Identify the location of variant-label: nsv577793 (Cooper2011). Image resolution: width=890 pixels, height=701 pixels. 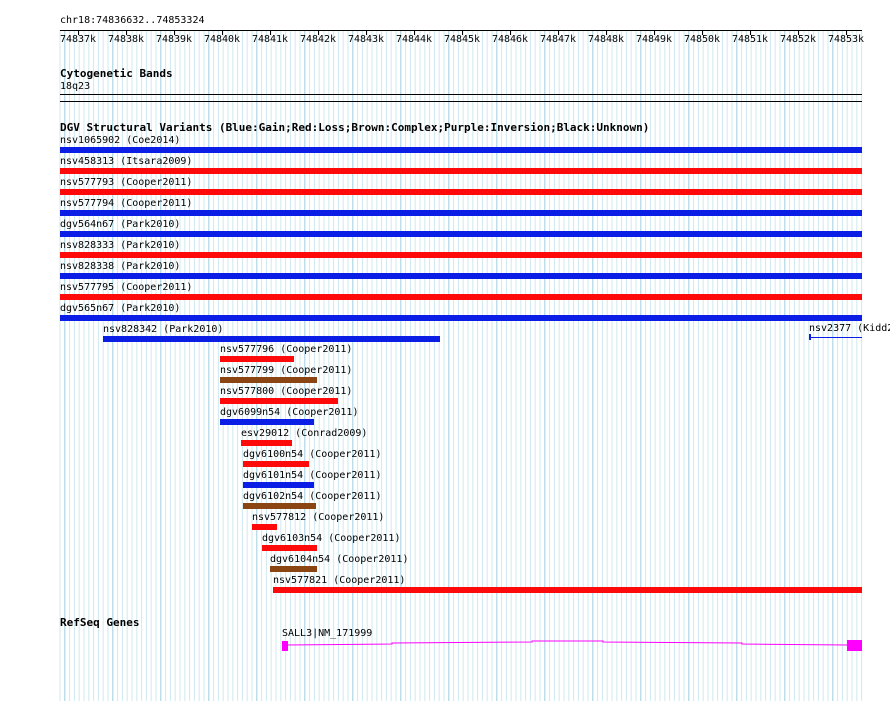
(126, 182).